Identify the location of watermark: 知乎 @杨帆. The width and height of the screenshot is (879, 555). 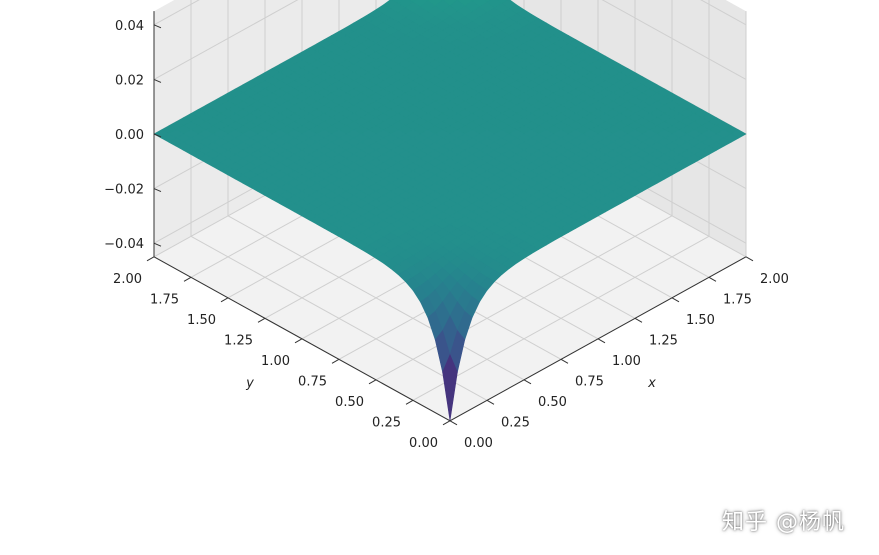
(783, 522).